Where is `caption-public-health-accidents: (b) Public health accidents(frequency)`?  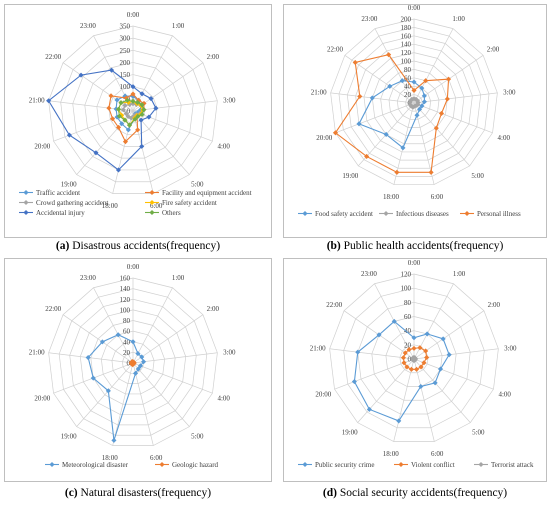
caption-public-health-accidents: (b) Public health accidents(frequency) is located at coordinates (415, 246).